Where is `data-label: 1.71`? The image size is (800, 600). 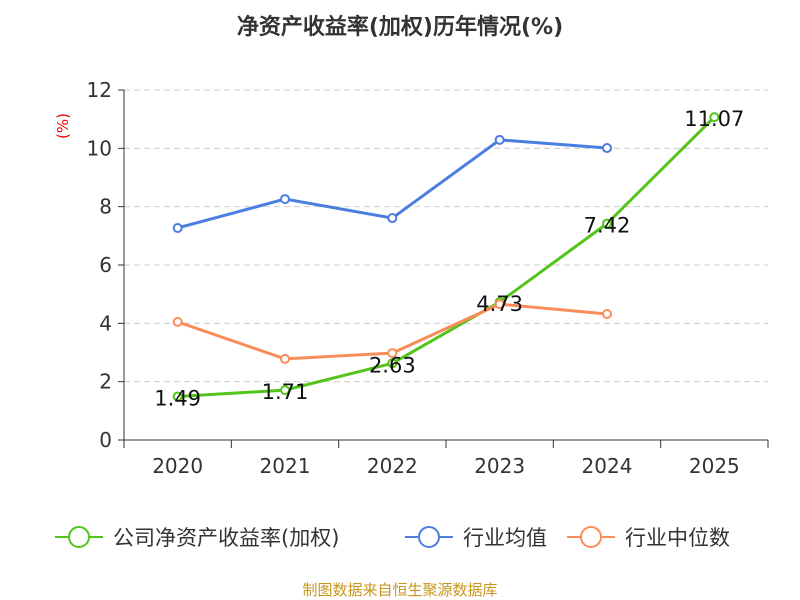 data-label: 1.71 is located at coordinates (285, 392).